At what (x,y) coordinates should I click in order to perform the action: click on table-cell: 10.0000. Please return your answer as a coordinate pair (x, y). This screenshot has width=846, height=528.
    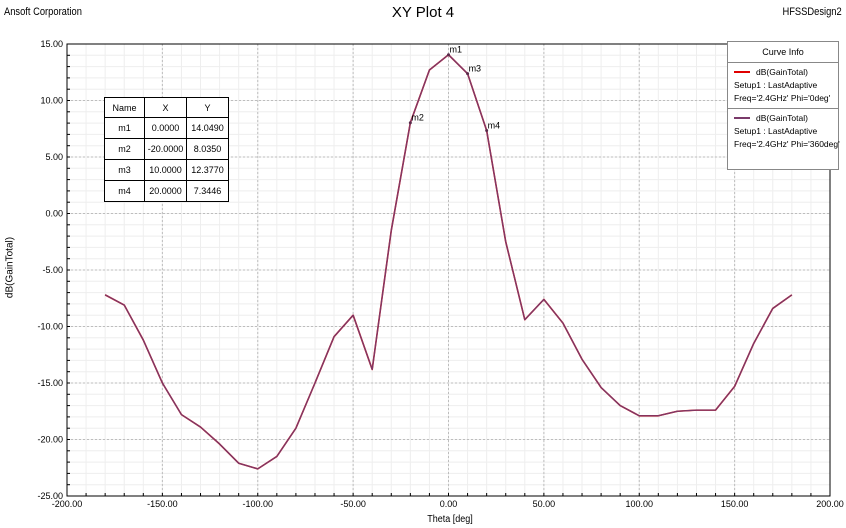
    Looking at the image, I should click on (165, 170).